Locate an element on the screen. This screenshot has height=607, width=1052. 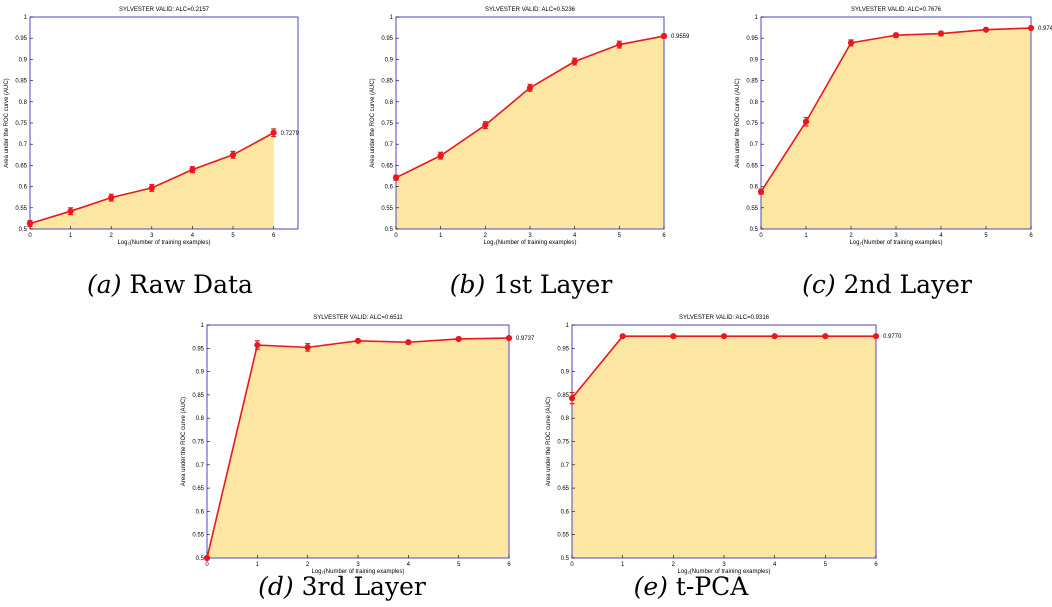
chart-title: SYLVESTER VALID: ALC=0.6511 is located at coordinates (358, 318).